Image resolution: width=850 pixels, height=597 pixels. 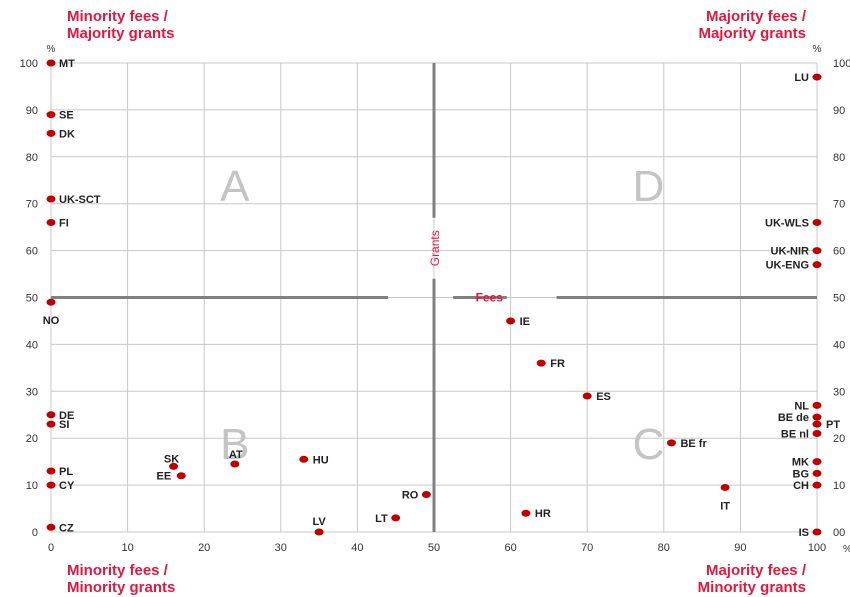 I want to click on data-label-uk-nir: UK-NIR, so click(x=790, y=252).